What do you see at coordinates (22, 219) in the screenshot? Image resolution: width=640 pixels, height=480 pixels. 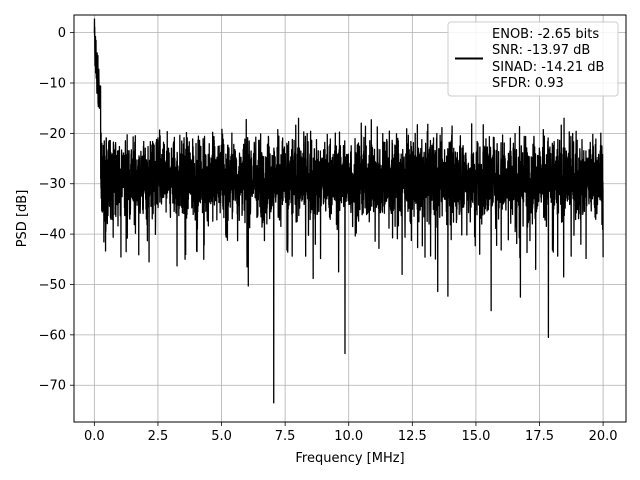 I see `y-axis-label: PSD [dB]` at bounding box center [22, 219].